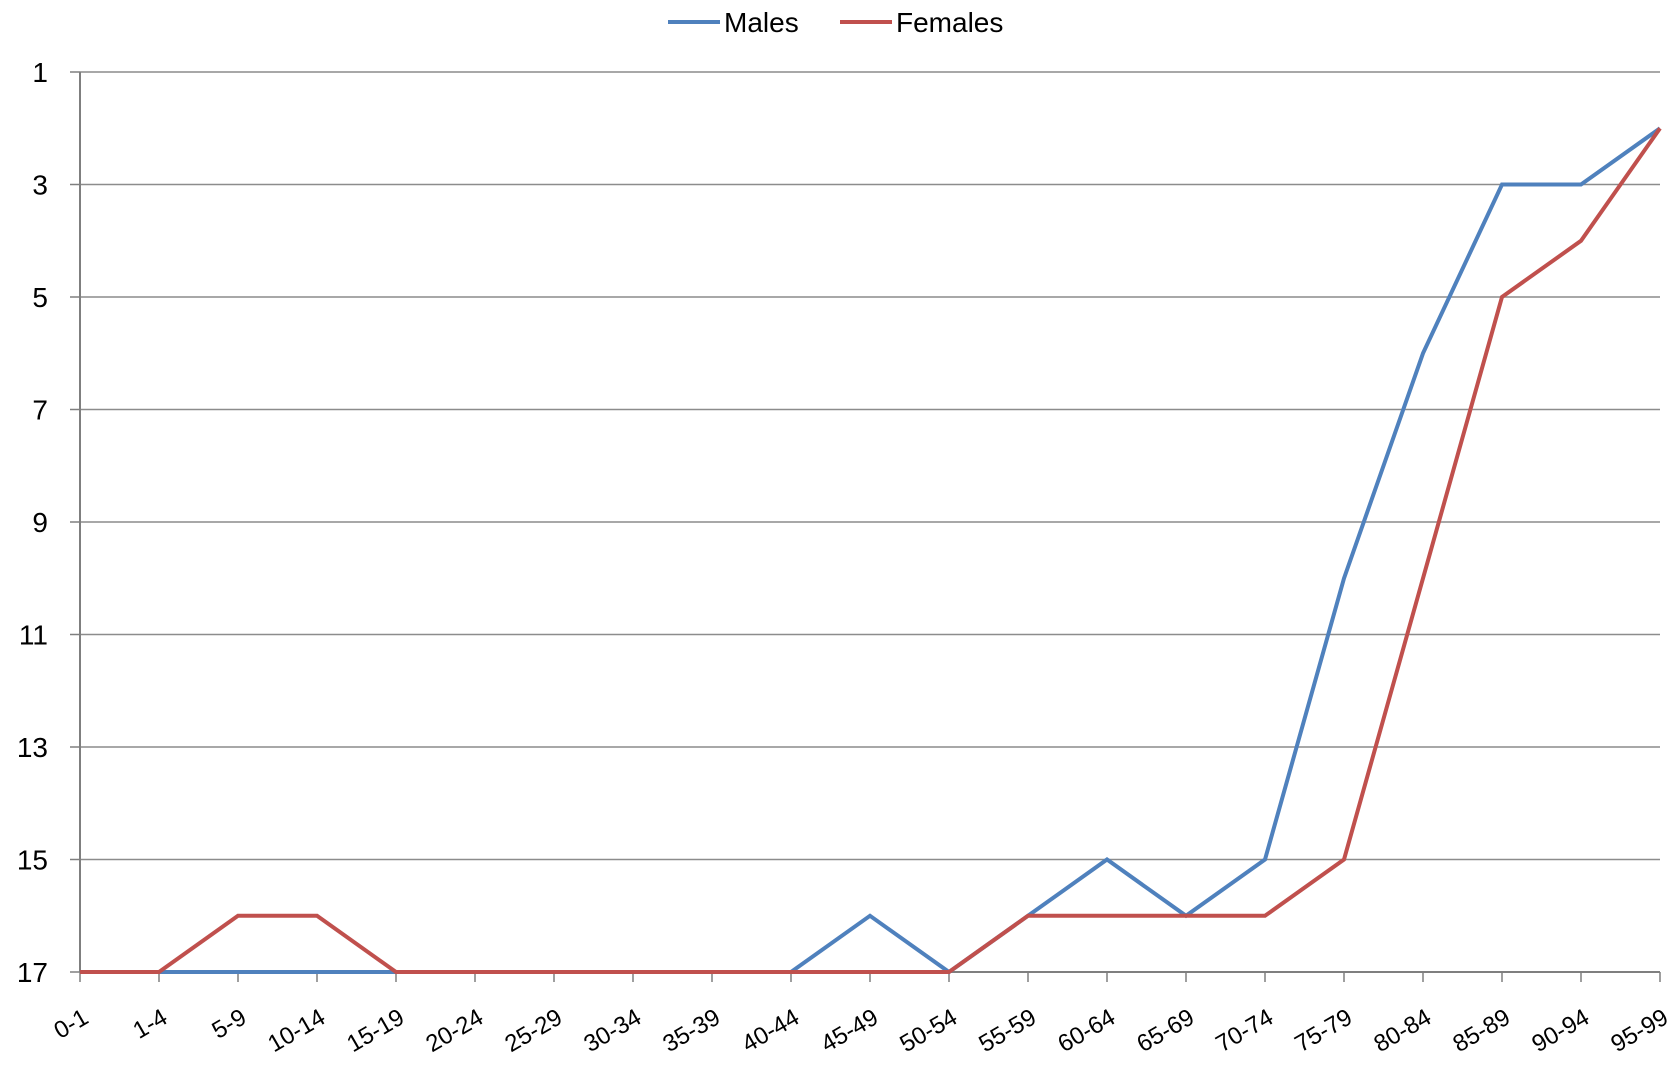  What do you see at coordinates (1481, 1031) in the screenshot?
I see `x-tick-label: 85-89` at bounding box center [1481, 1031].